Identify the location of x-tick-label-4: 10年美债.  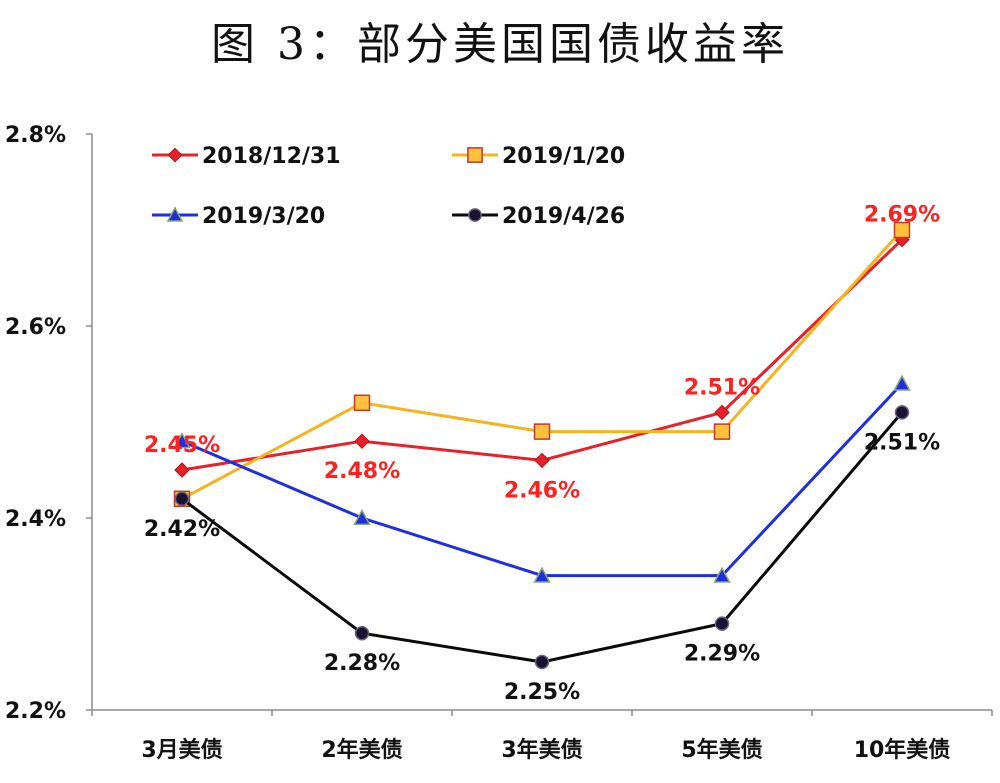
(902, 750).